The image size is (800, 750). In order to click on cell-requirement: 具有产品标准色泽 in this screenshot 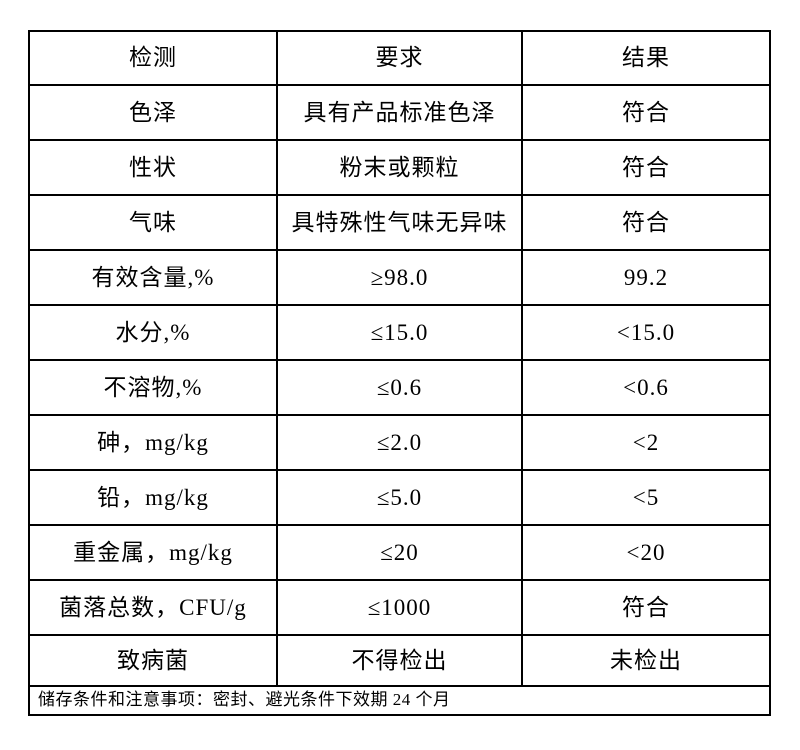, I will do `click(399, 112)`.